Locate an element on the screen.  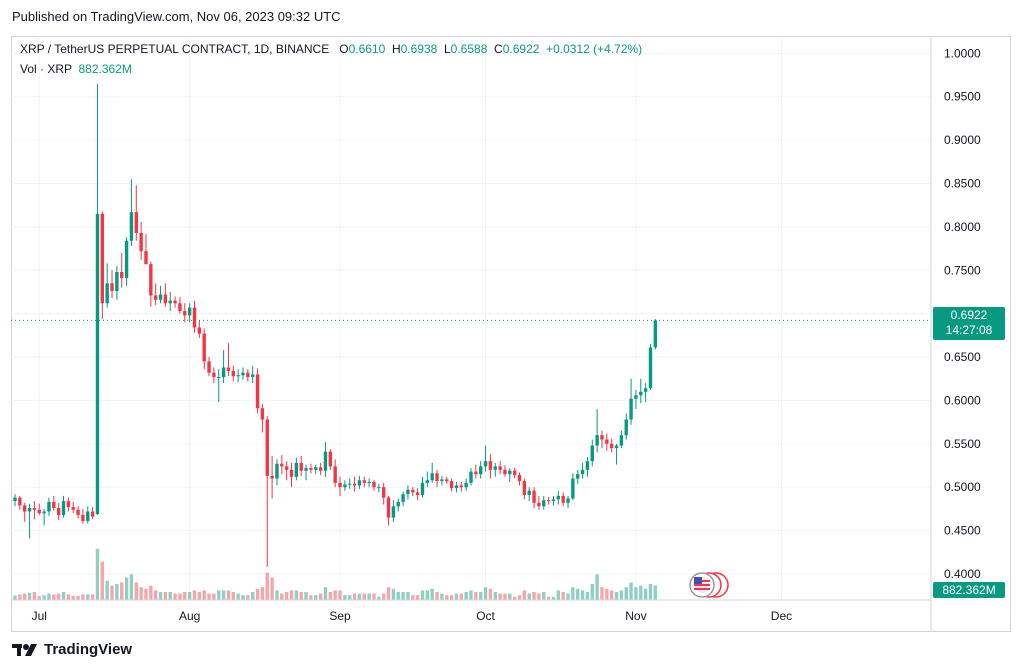
tradingview-logo-icon is located at coordinates (25, 650).